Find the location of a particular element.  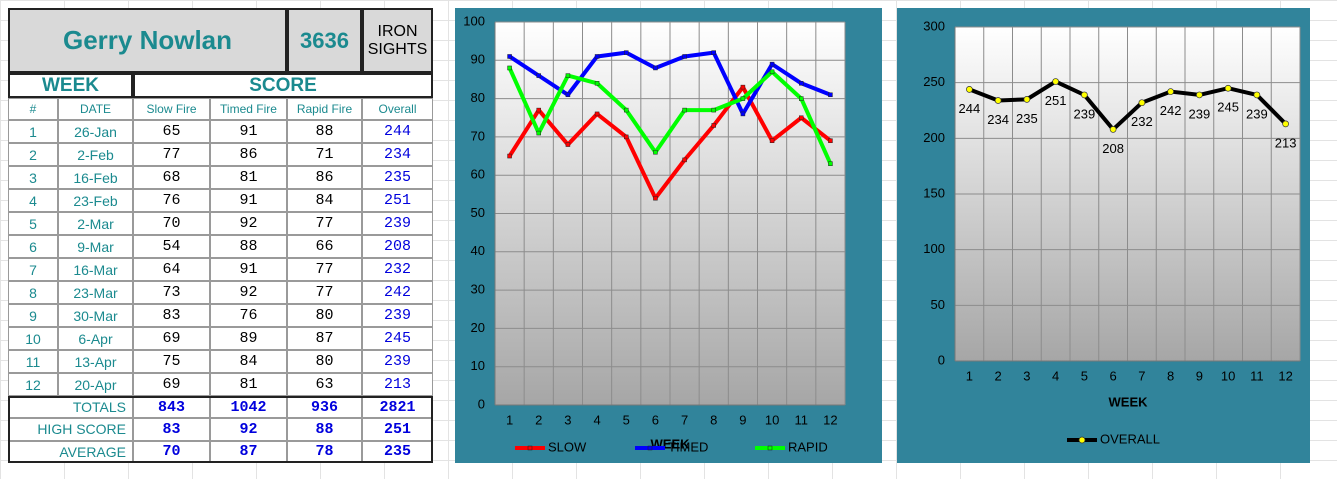

x-tick-label: 4 is located at coordinates (596, 419).